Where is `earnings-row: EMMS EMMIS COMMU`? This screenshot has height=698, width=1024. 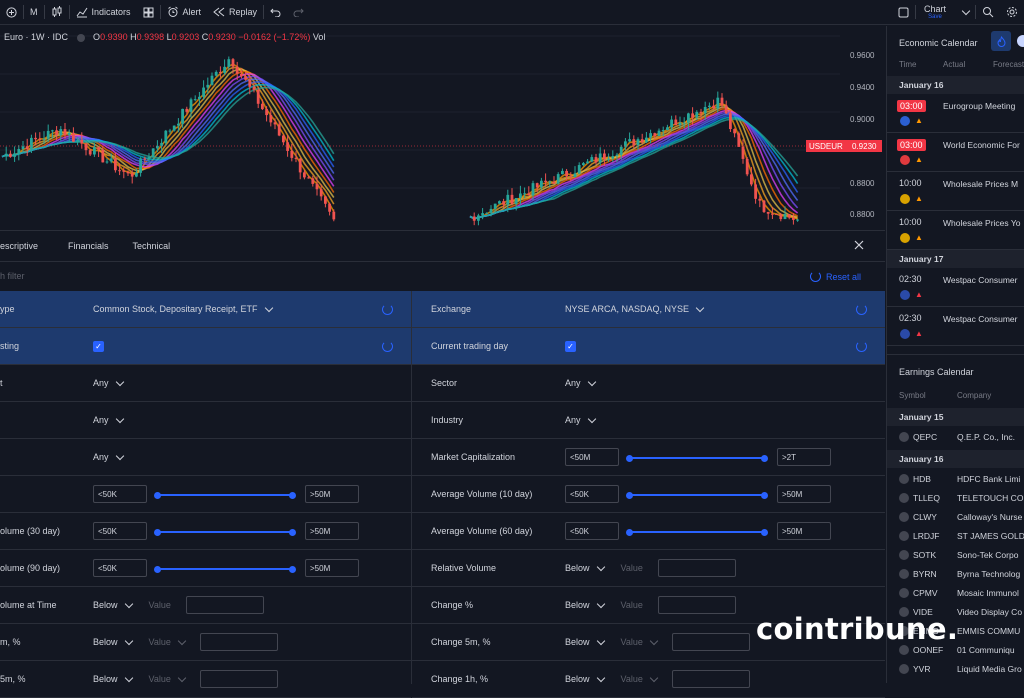 earnings-row: EMMS EMMIS COMMU is located at coordinates (955, 630).